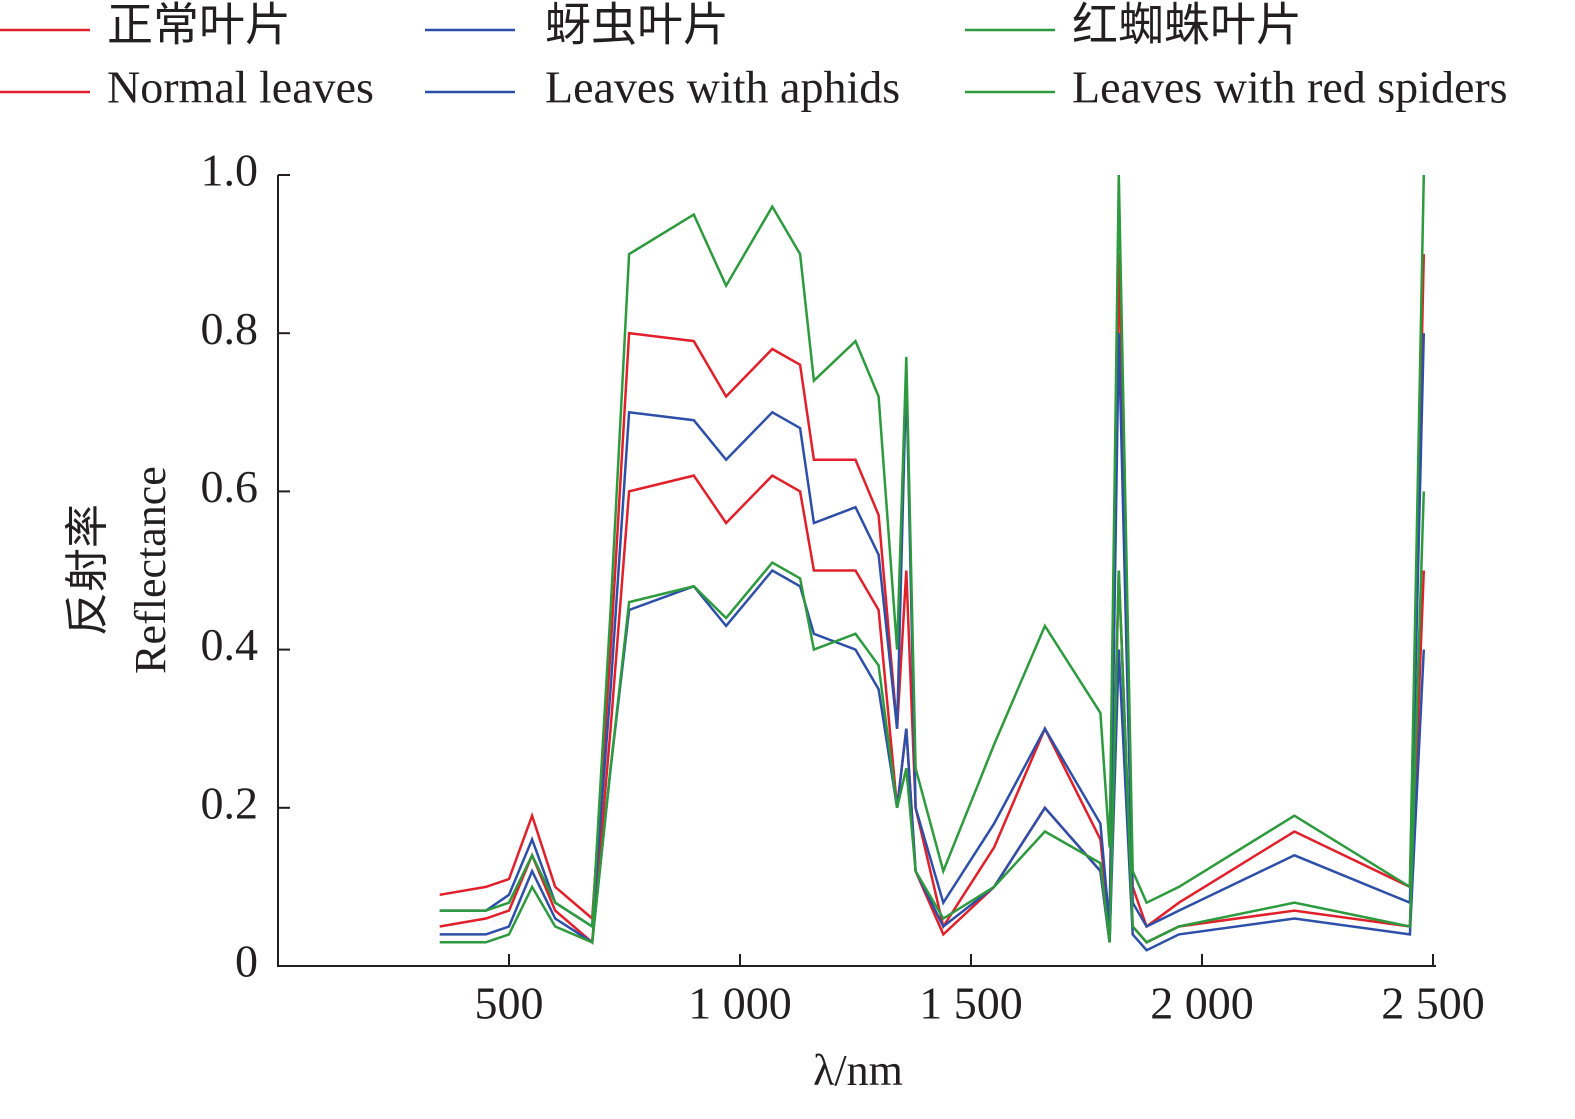 The width and height of the screenshot is (1575, 1119). I want to click on x-tick-label: 1 000, so click(740, 1003).